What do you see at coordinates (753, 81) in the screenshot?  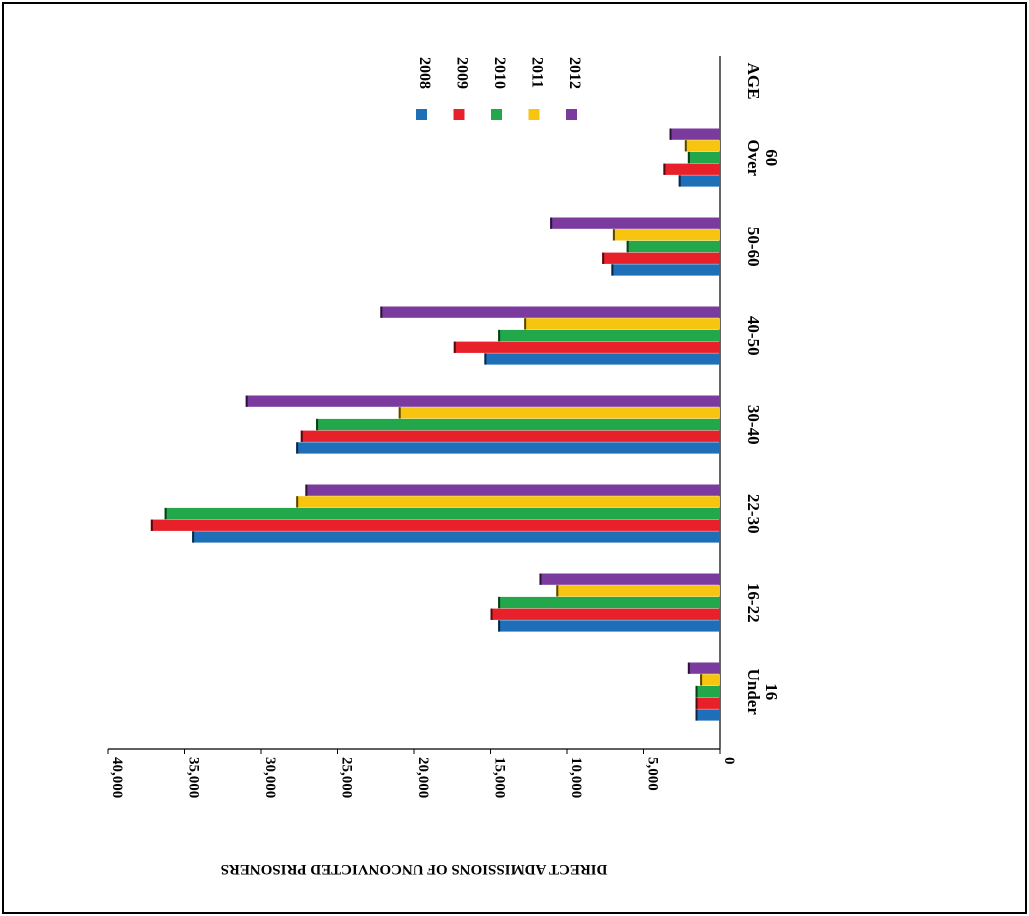 I see `category-axis-title: AGE` at bounding box center [753, 81].